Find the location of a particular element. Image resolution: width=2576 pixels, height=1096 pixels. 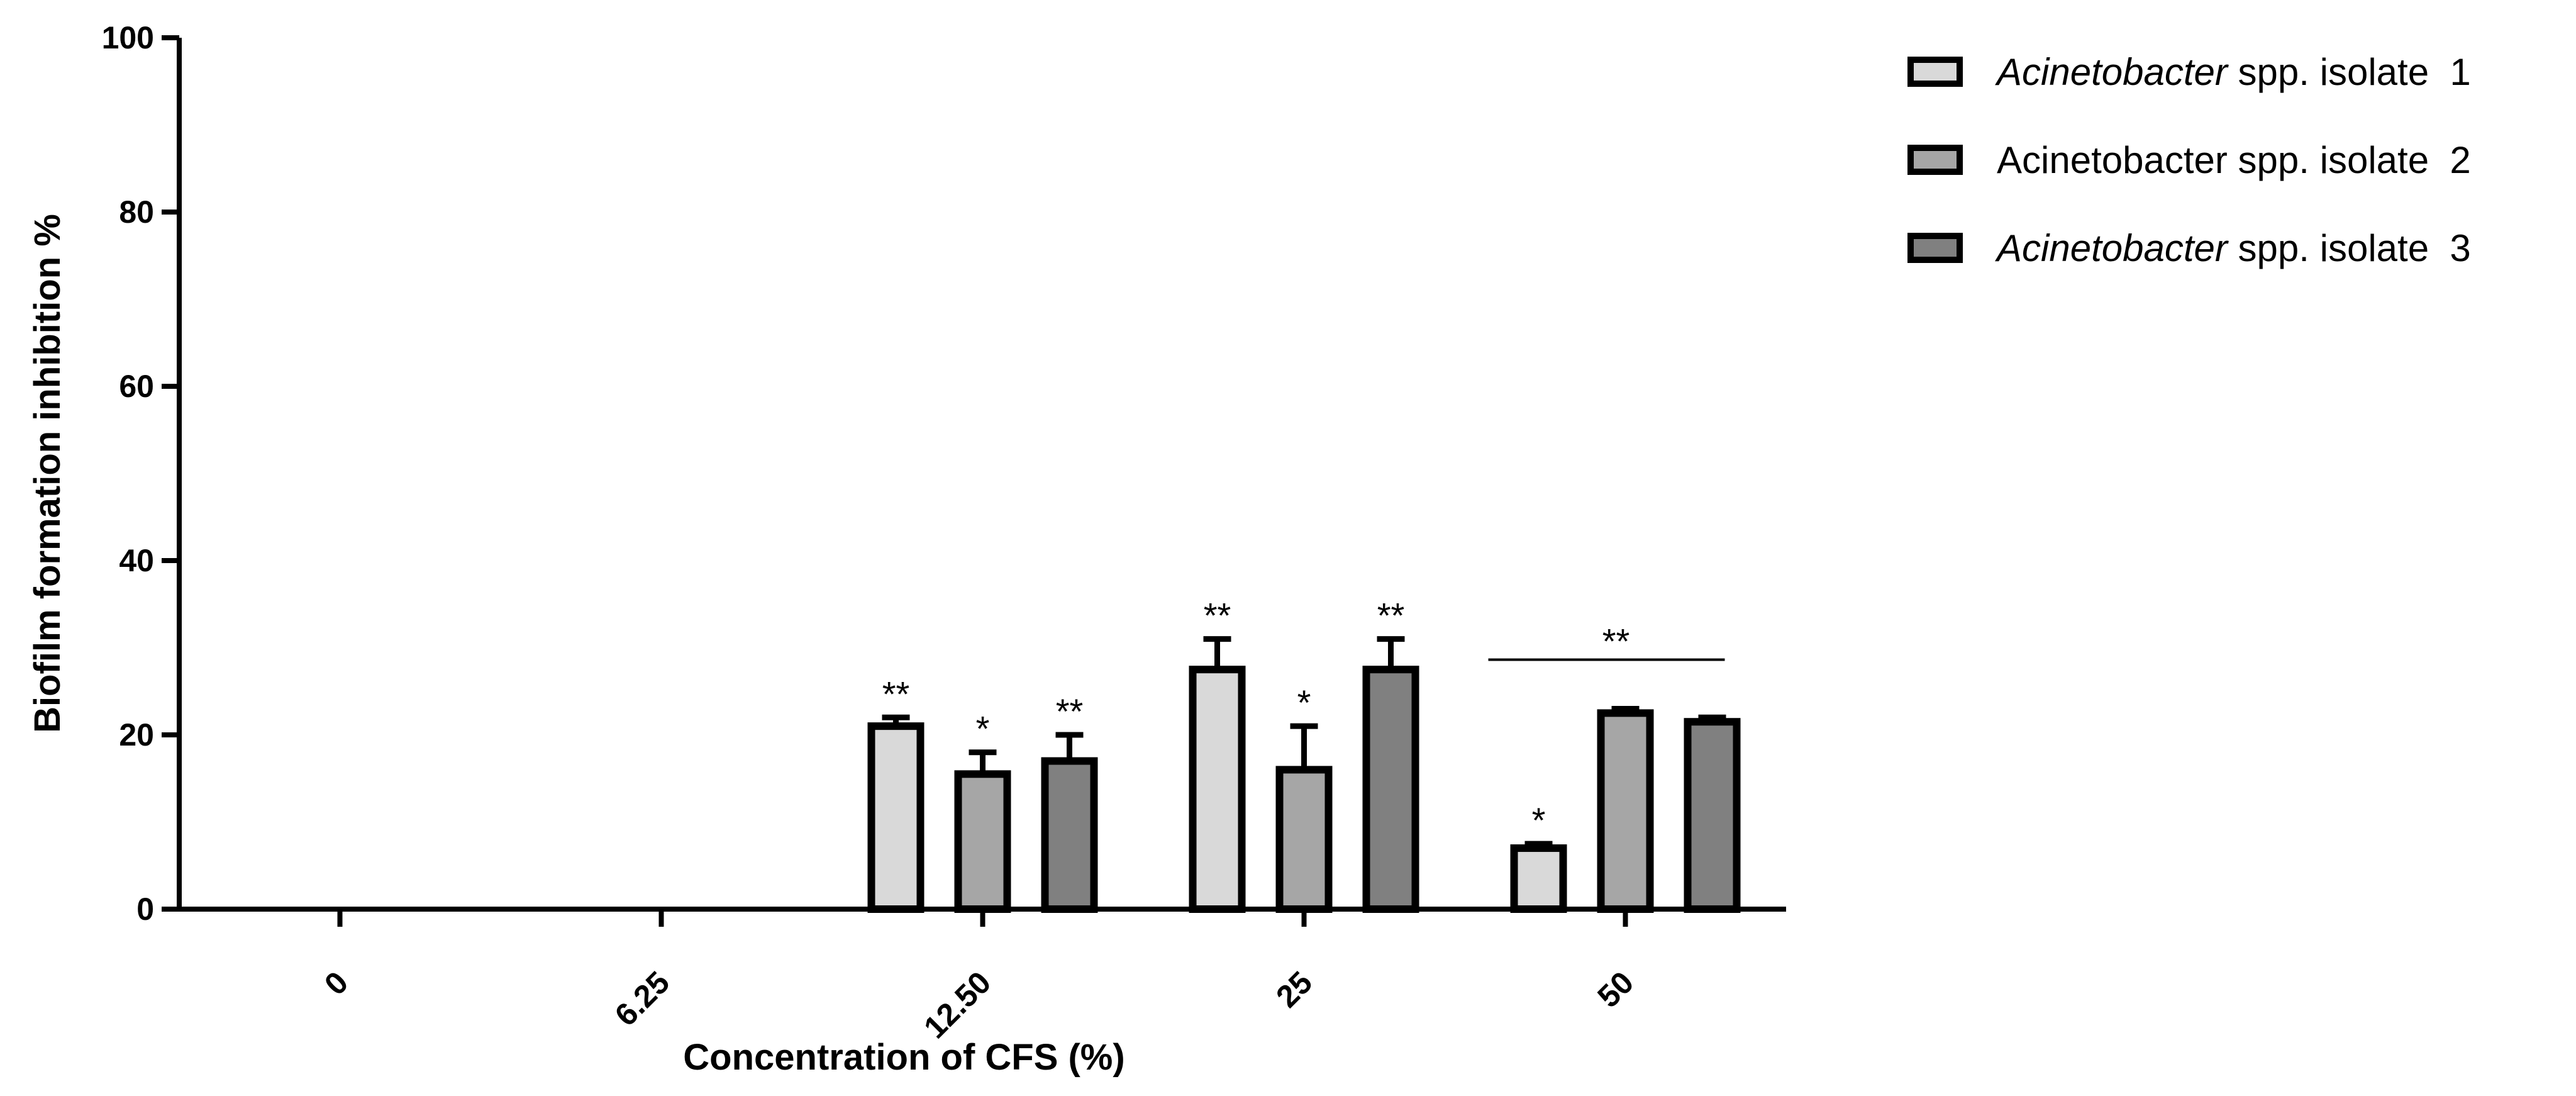

y-tick-label: 80 is located at coordinates (136, 212).